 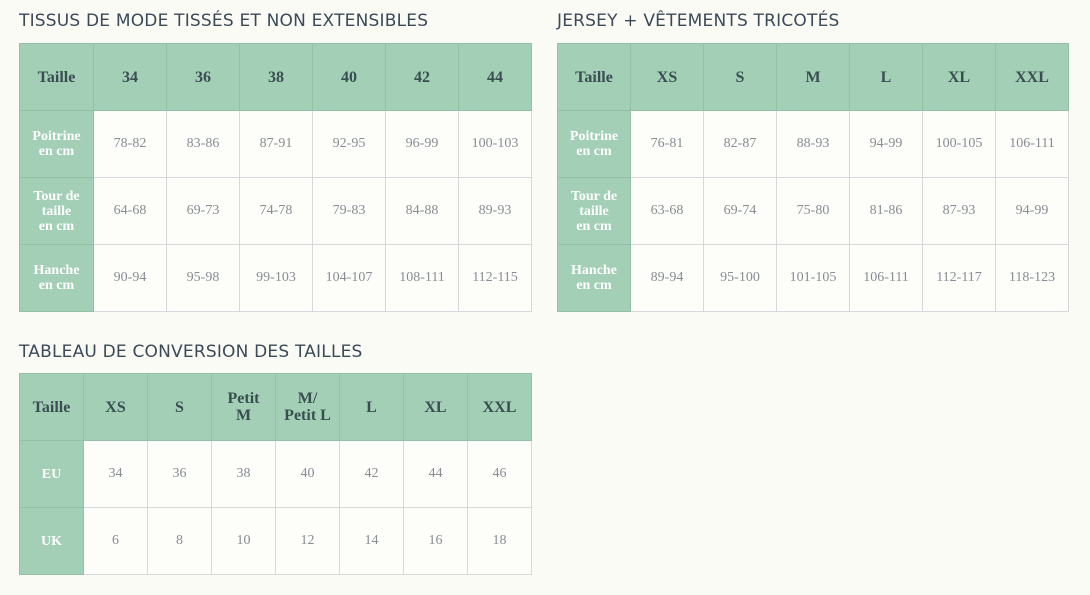 I want to click on measurement-cell: 88-93, so click(x=813, y=144).